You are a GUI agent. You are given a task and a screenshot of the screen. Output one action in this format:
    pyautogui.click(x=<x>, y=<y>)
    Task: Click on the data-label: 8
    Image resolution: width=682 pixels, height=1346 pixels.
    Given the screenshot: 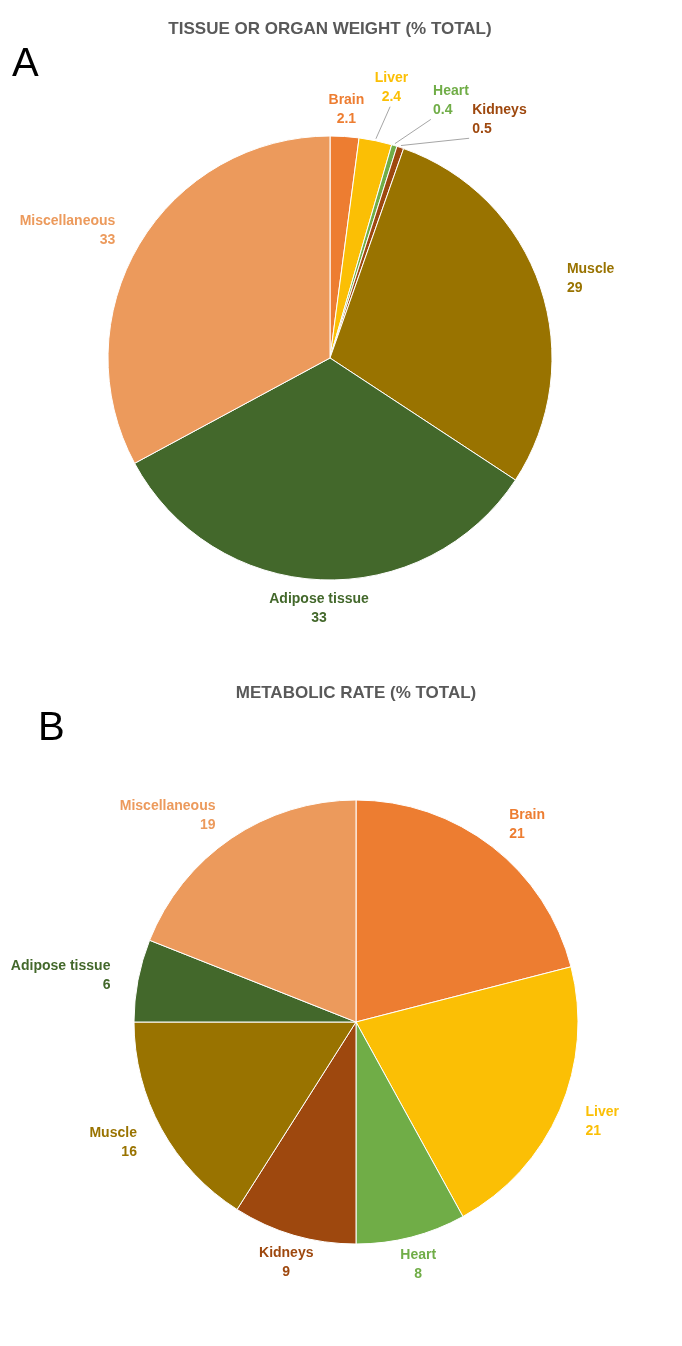 What is the action you would take?
    pyautogui.click(x=418, y=1273)
    